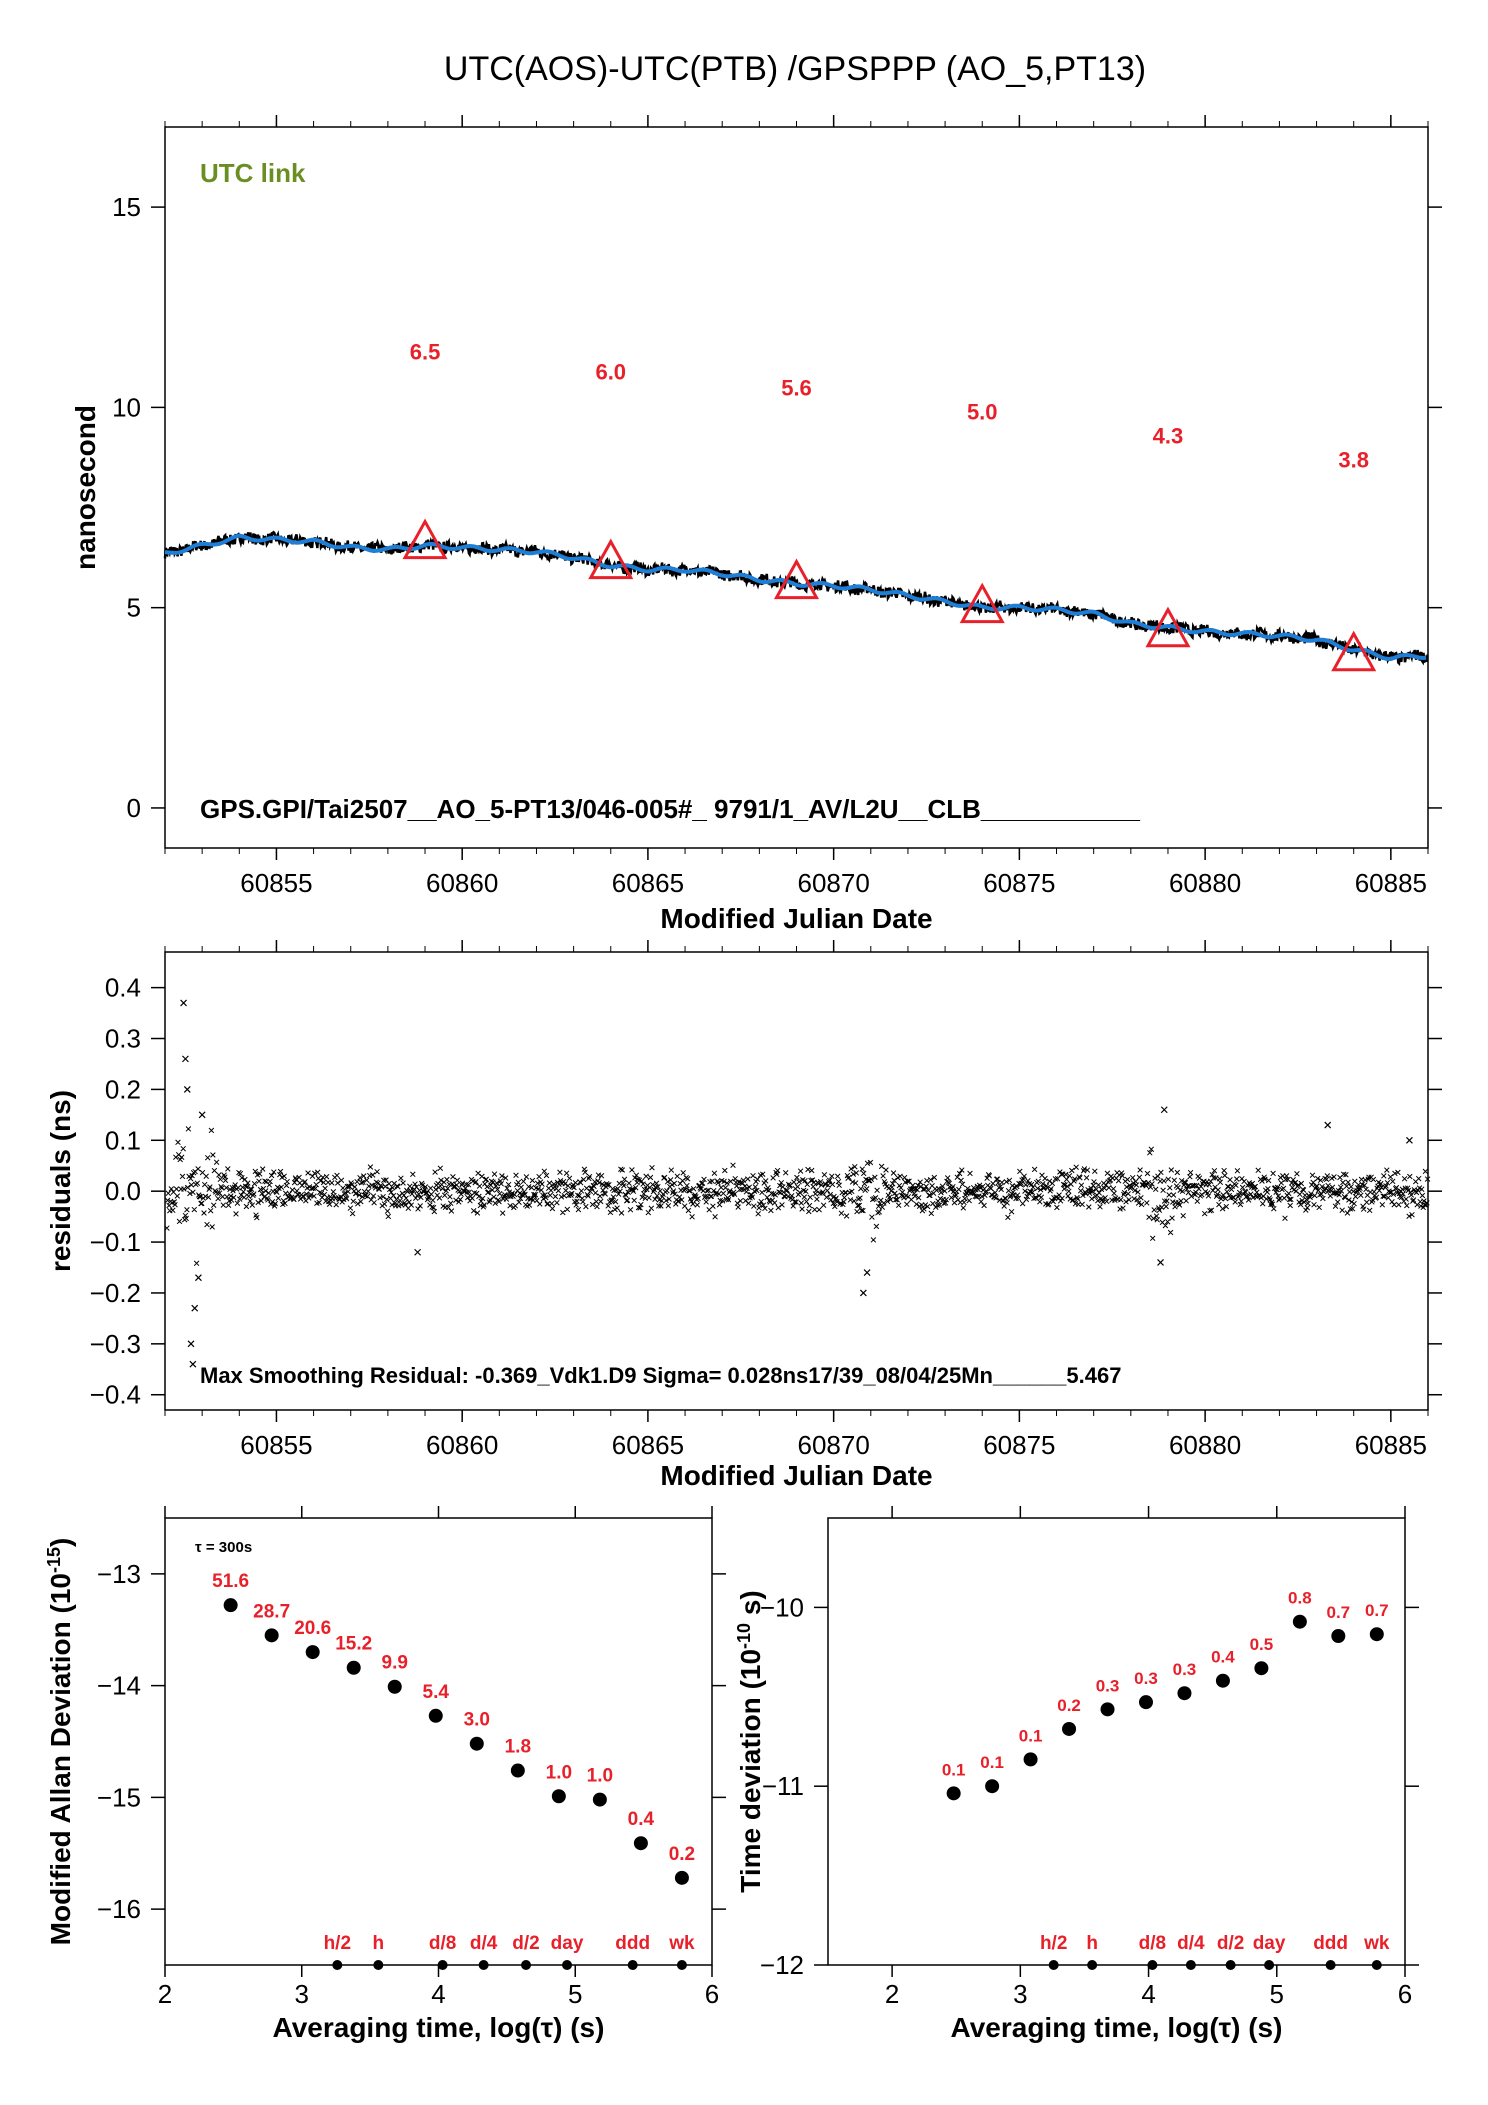 Image resolution: width=1488 pixels, height=2105 pixels. I want to click on x-tick-label: 3, so click(1020, 1994).